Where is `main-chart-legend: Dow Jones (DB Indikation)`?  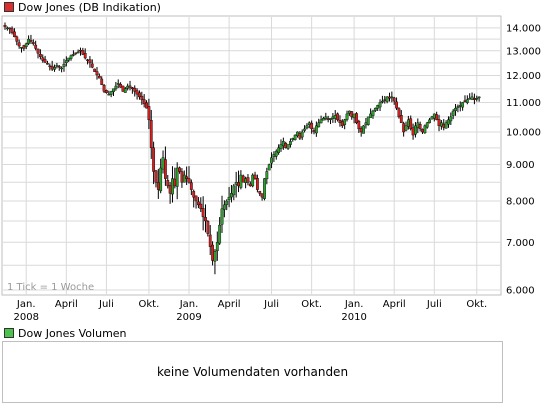 main-chart-legend: Dow Jones (DB Indikation) is located at coordinates (82, 7).